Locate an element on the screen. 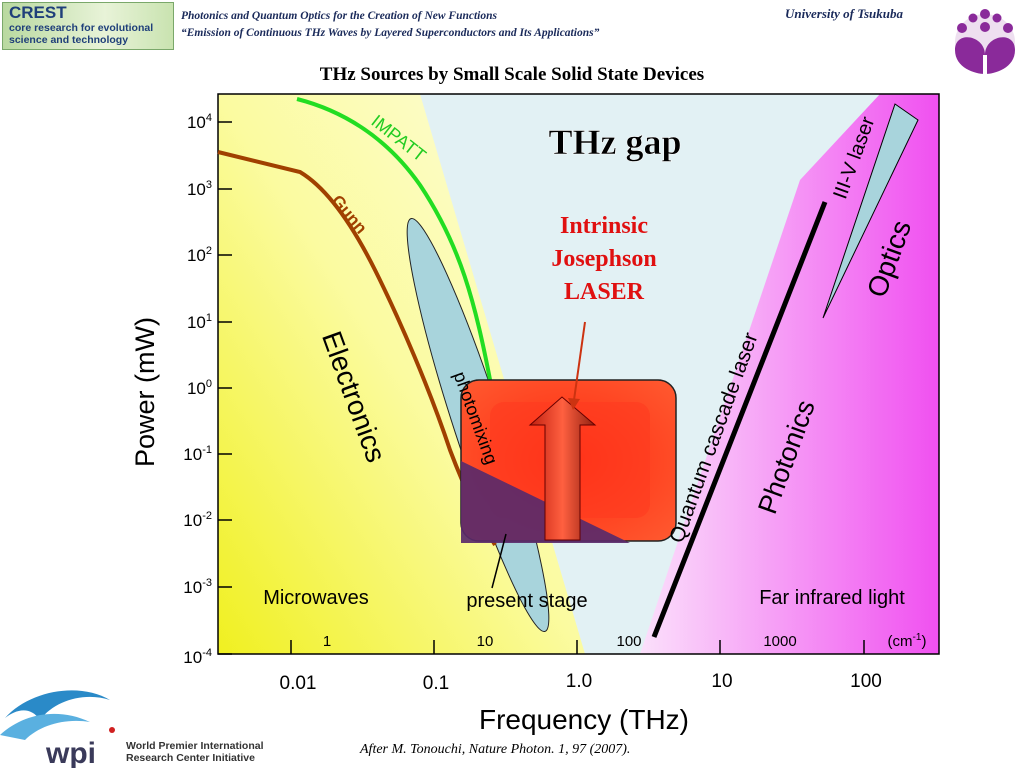  cm-tick-label: 1 is located at coordinates (327, 641).